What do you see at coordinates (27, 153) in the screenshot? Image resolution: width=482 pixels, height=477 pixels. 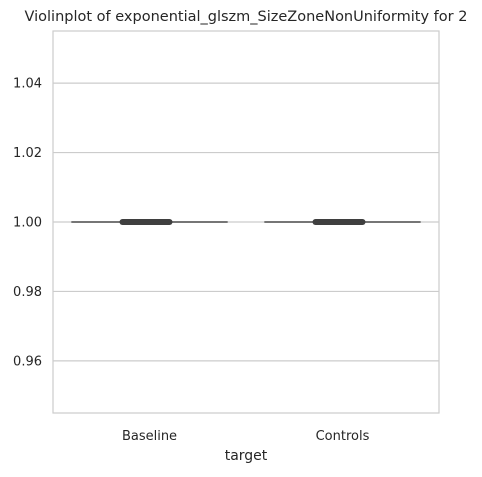 I see `y-tick-label: 1.02` at bounding box center [27, 153].